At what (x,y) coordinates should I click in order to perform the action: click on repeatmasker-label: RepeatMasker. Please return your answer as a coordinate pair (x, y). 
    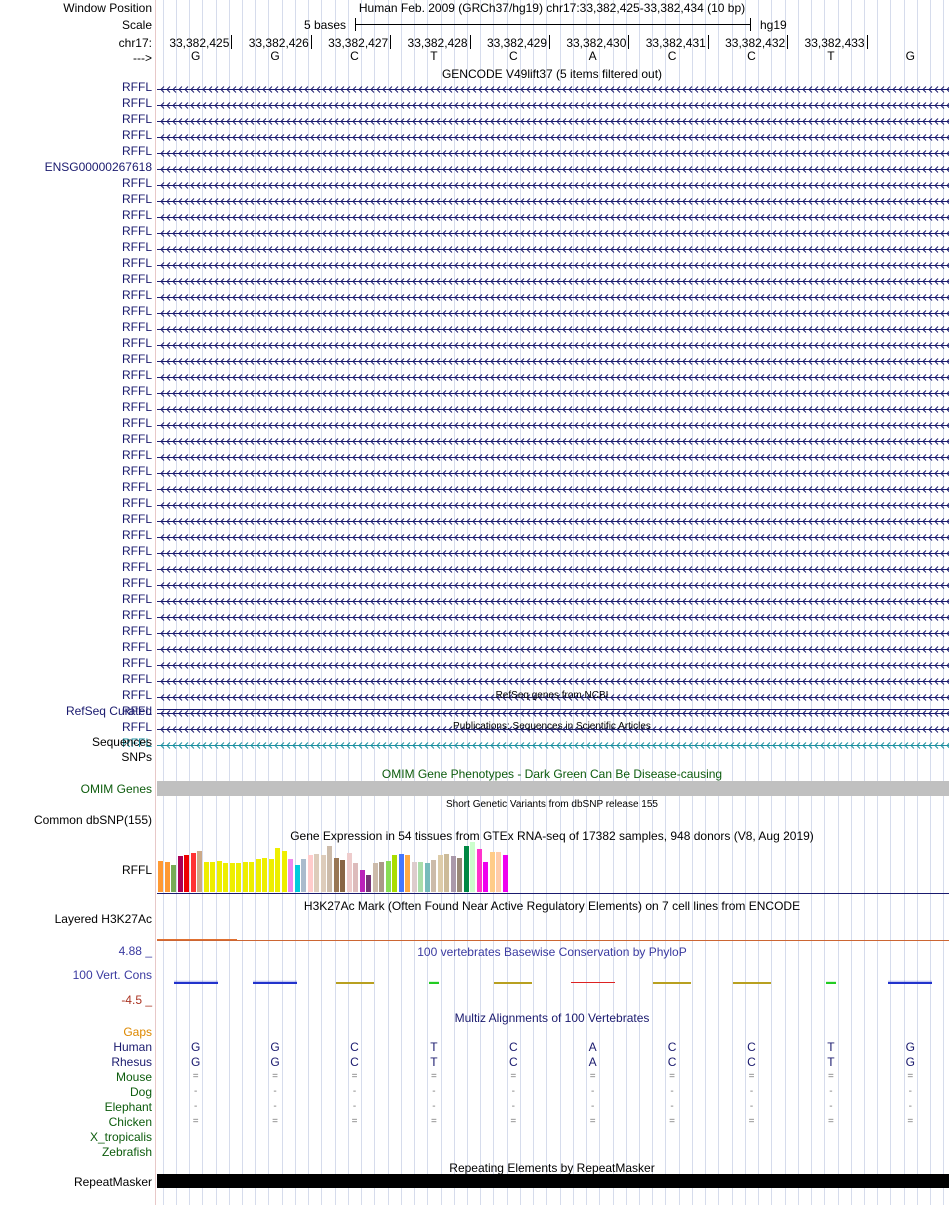
    Looking at the image, I should click on (112, 1182).